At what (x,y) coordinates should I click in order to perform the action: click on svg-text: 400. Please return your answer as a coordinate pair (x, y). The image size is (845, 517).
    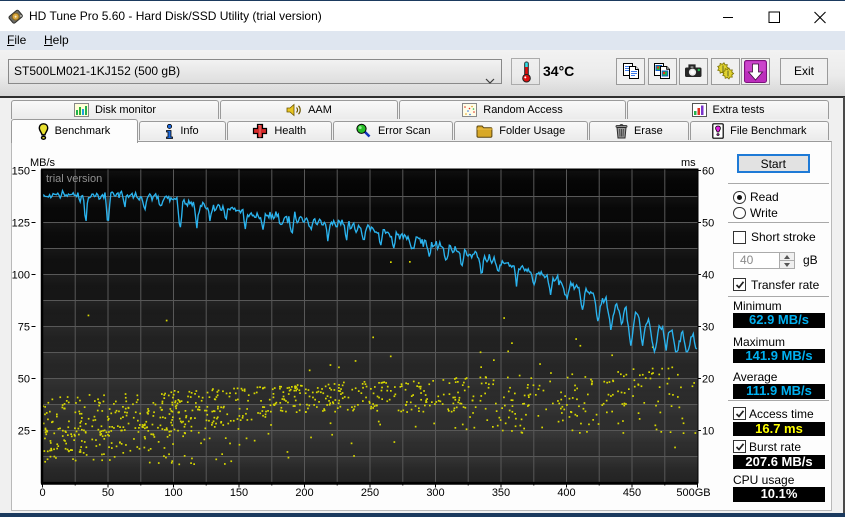
    Looking at the image, I should click on (566, 493).